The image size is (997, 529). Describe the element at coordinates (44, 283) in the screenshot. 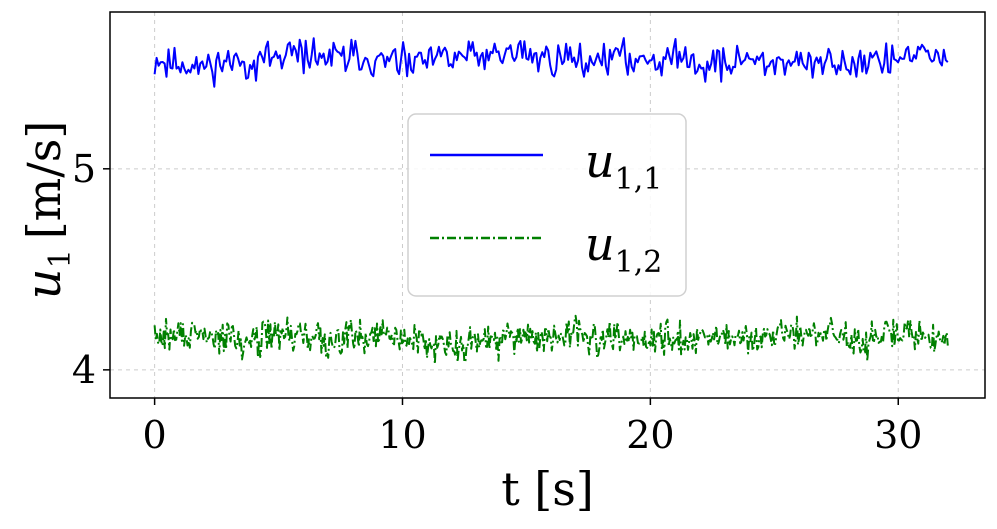

I see `y-axis-label-var: u` at that location.